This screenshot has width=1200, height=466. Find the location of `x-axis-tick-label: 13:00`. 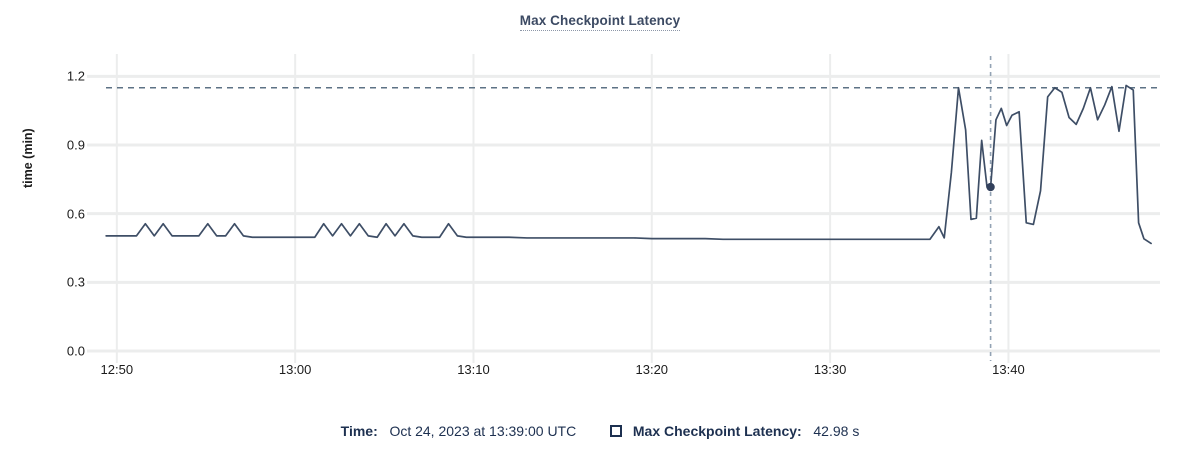

x-axis-tick-label: 13:00 is located at coordinates (295, 369).